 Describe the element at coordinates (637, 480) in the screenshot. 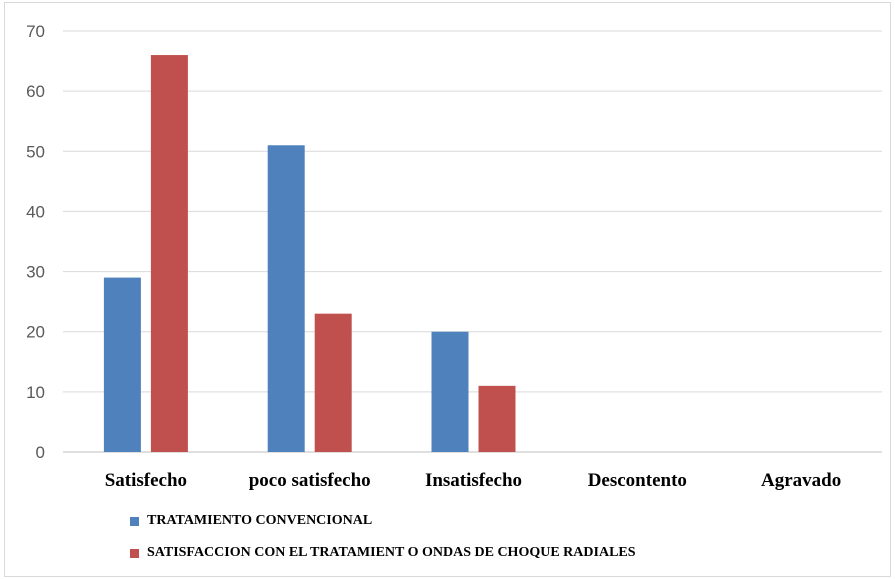

I see `x-category-label: Descontento` at that location.